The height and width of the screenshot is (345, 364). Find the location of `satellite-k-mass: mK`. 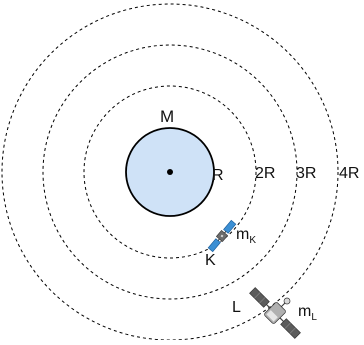

satellite-k-mass: mK is located at coordinates (246, 236).